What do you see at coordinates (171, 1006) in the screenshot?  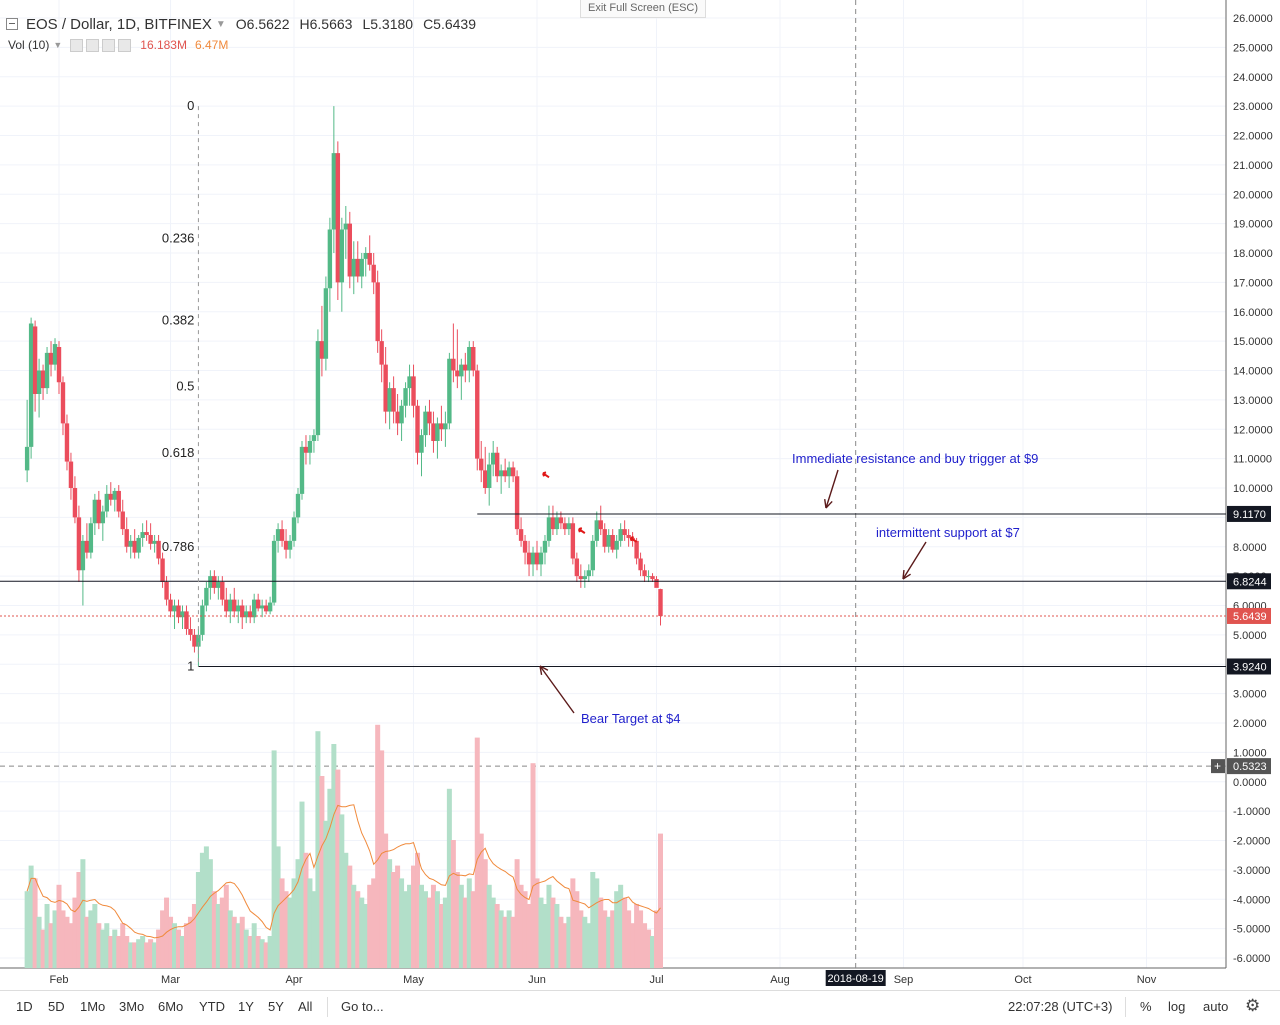 I see `range-6mo: 6Mo` at bounding box center [171, 1006].